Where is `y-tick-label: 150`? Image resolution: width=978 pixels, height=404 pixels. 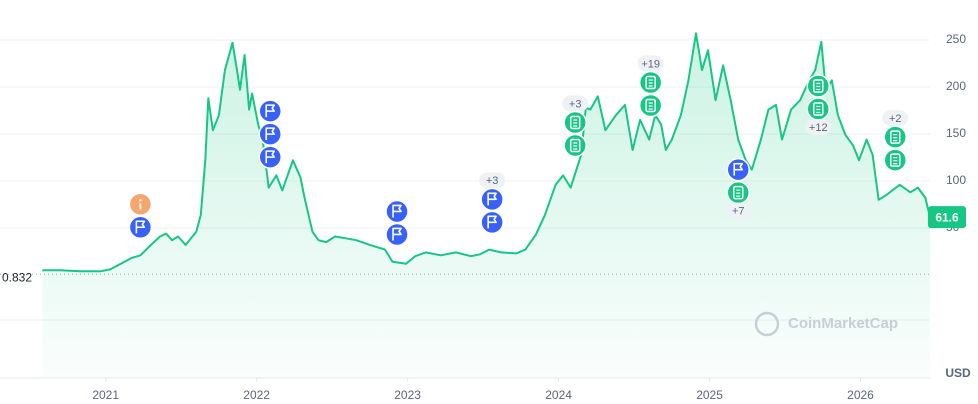
y-tick-label: 150 is located at coordinates (956, 133).